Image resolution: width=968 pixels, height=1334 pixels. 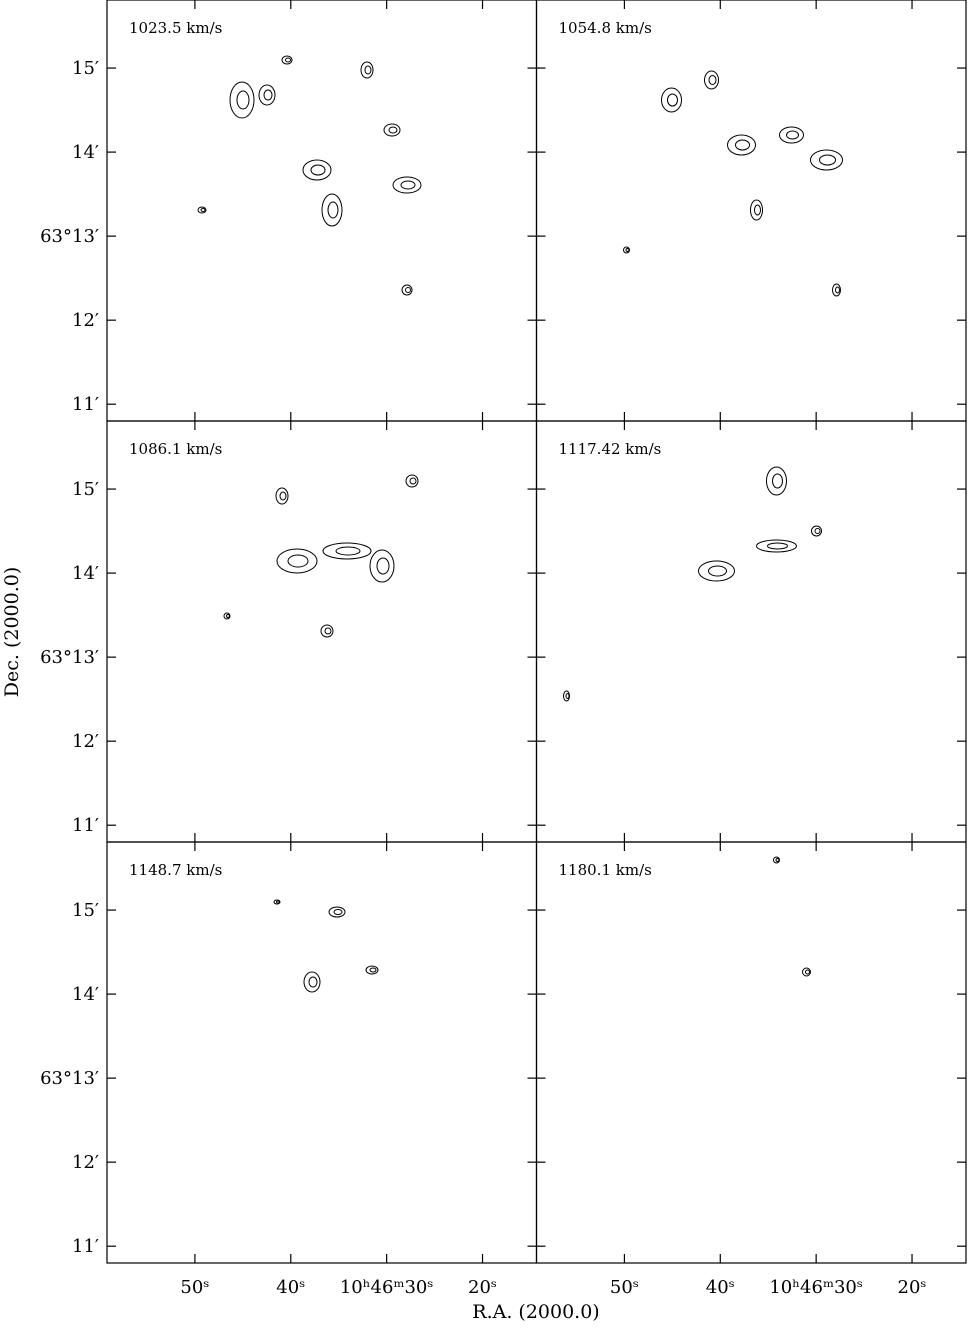 I want to click on panel-title: 1023.5 km/s, so click(x=175, y=28).